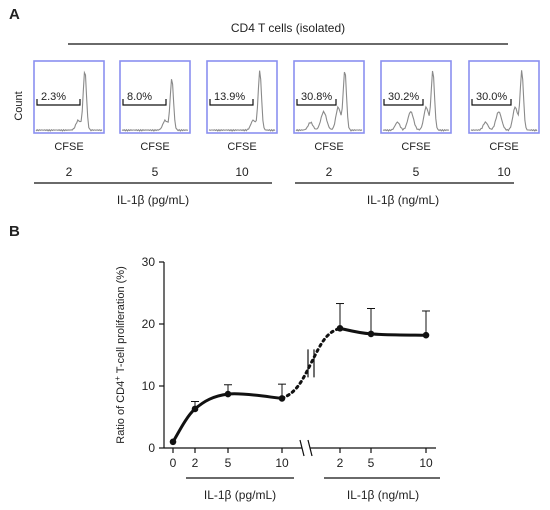 The width and height of the screenshot is (550, 510). I want to click on y-axis-title: Ratio of CD4+ T-cell proliferation (%), so click(120, 355).